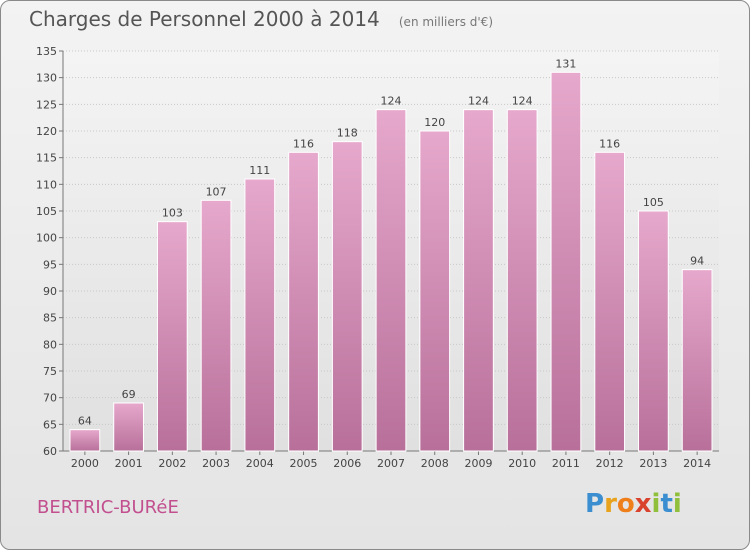  What do you see at coordinates (216, 191) in the screenshot?
I see `data-label: 107` at bounding box center [216, 191].